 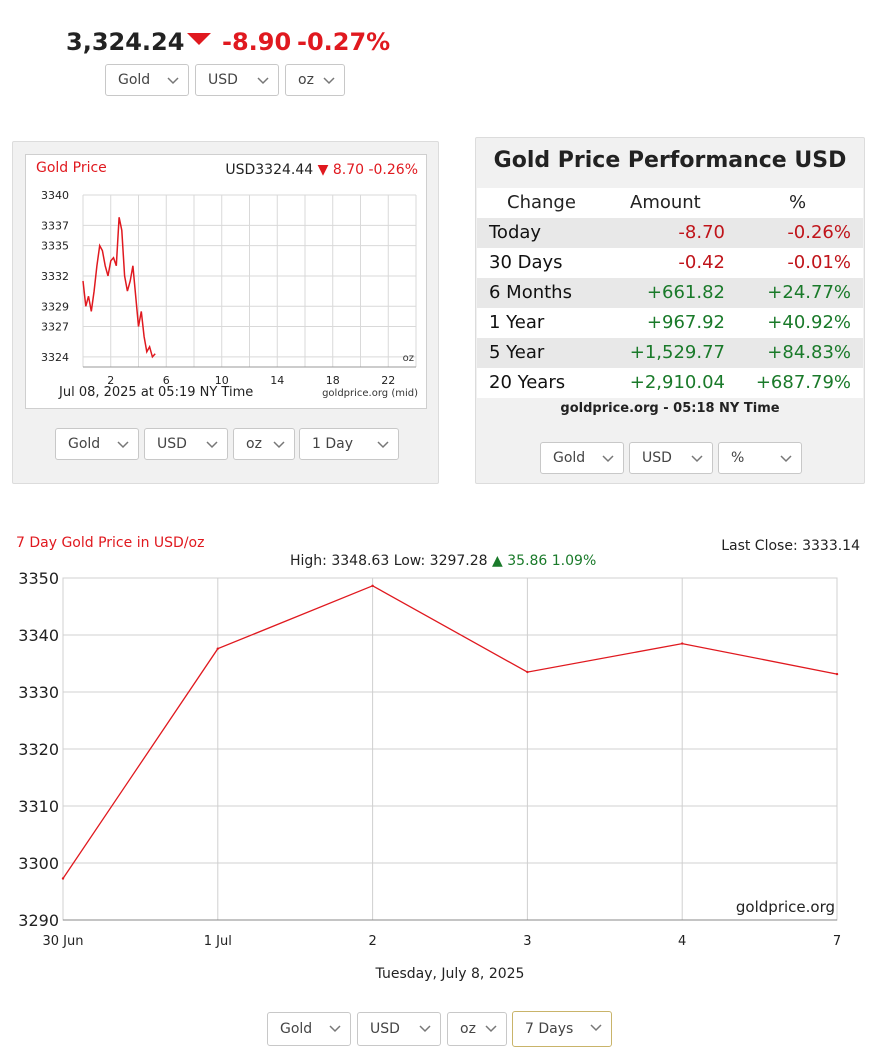 What do you see at coordinates (677, 352) in the screenshot?
I see `row-amount: +1,529.77` at bounding box center [677, 352].